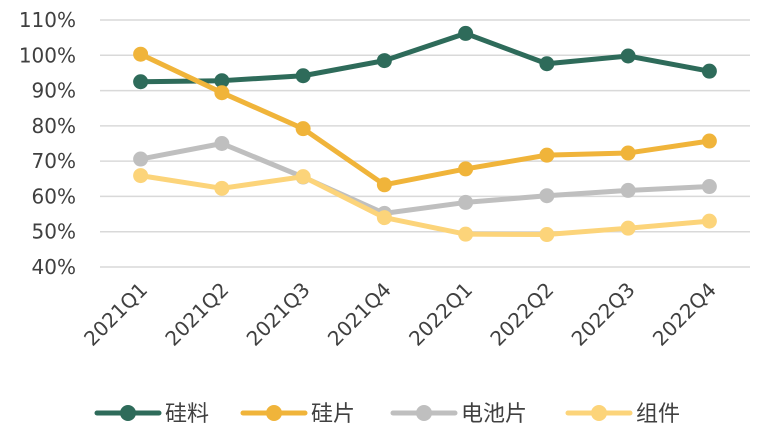  I want to click on legend-item: 硅料, so click(151, 414).